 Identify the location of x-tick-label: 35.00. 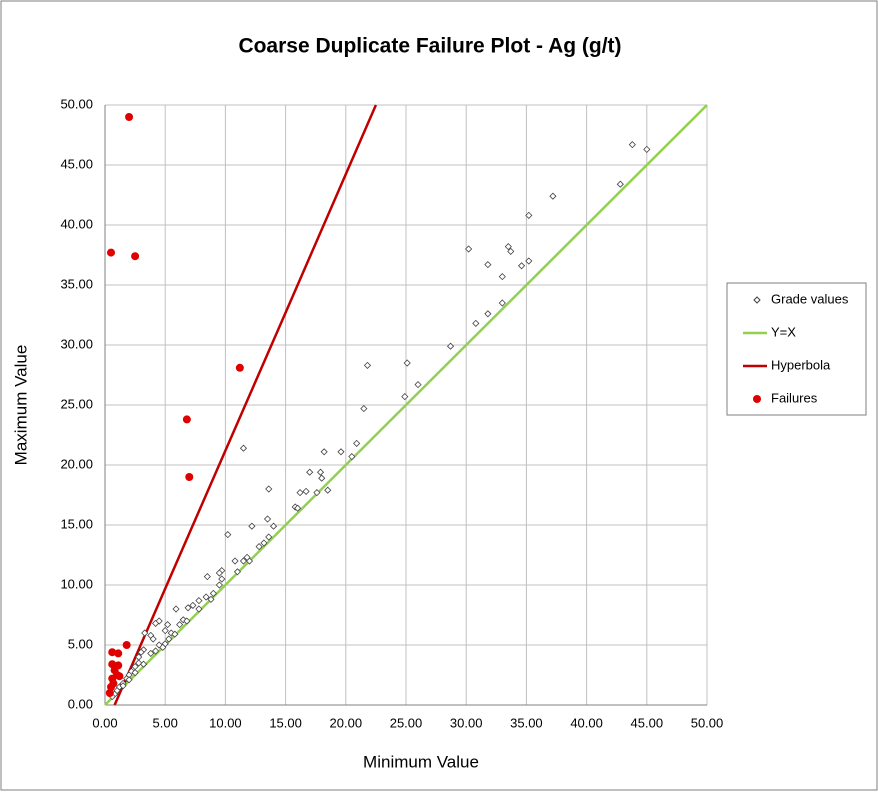
(526, 722).